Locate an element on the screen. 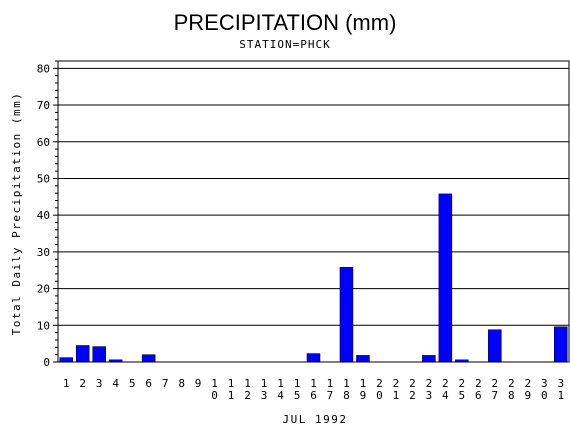  y-axis-ticks: 0 10 20 30 40 50 60 70 80 is located at coordinates (47, 214).